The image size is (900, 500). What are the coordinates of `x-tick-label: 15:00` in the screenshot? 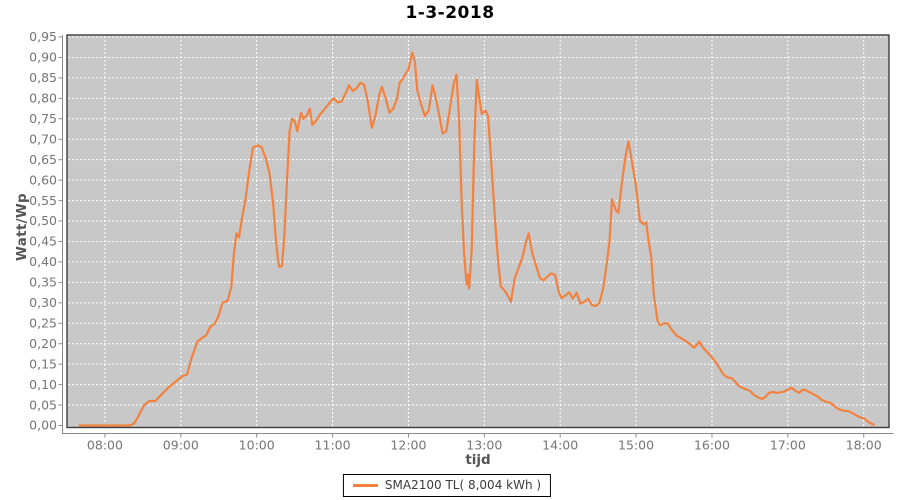 It's located at (636, 445).